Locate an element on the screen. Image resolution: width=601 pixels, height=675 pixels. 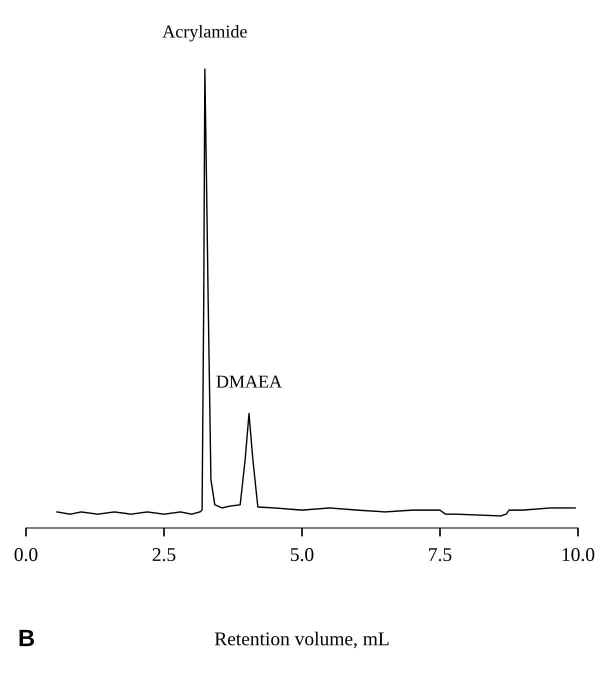
x-tick-label: 5.0 is located at coordinates (302, 555).